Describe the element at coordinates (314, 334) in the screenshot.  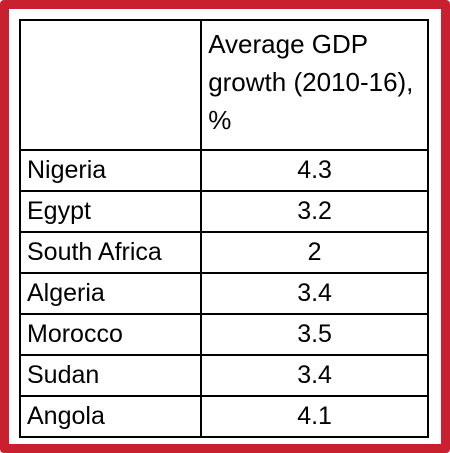
I see `gdp-value-cell: 3.5` at that location.